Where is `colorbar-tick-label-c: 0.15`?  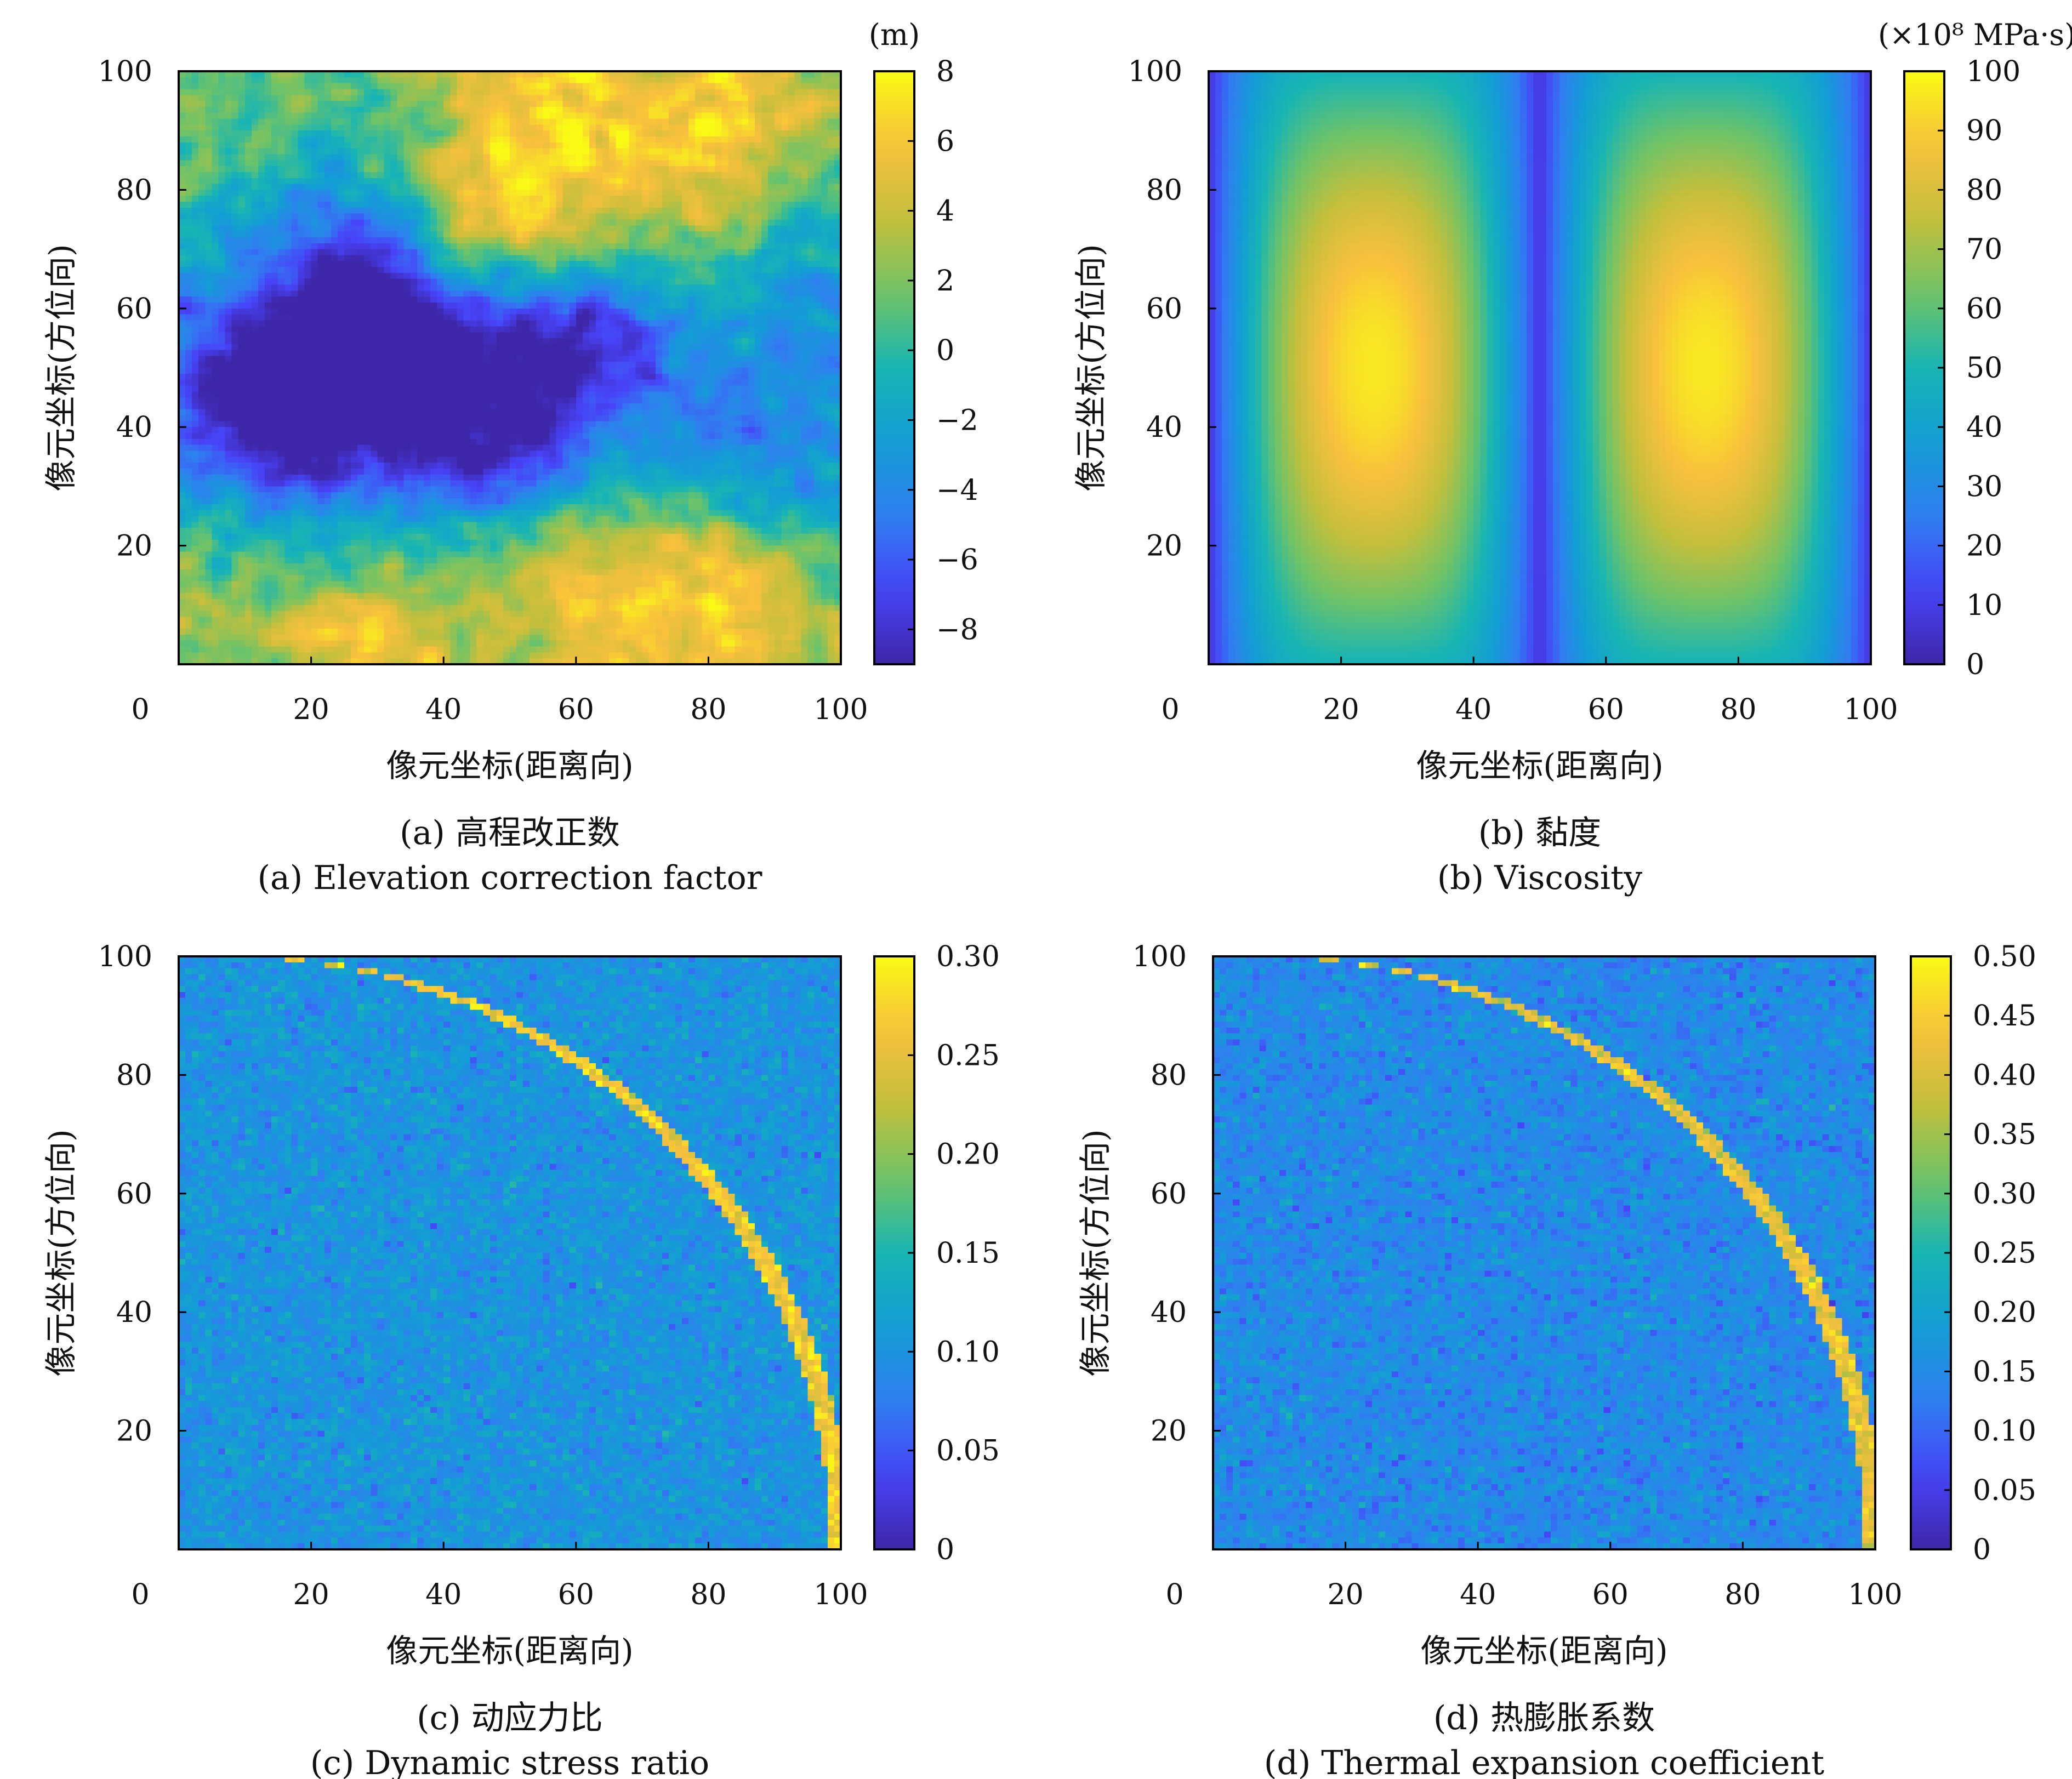 colorbar-tick-label-c: 0.15 is located at coordinates (968, 1253).